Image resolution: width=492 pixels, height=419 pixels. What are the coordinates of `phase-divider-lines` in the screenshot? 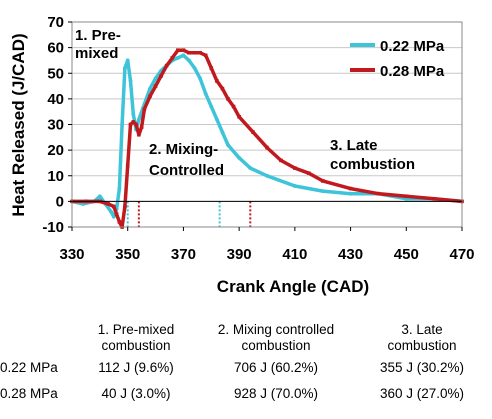 It's located at (189, 214).